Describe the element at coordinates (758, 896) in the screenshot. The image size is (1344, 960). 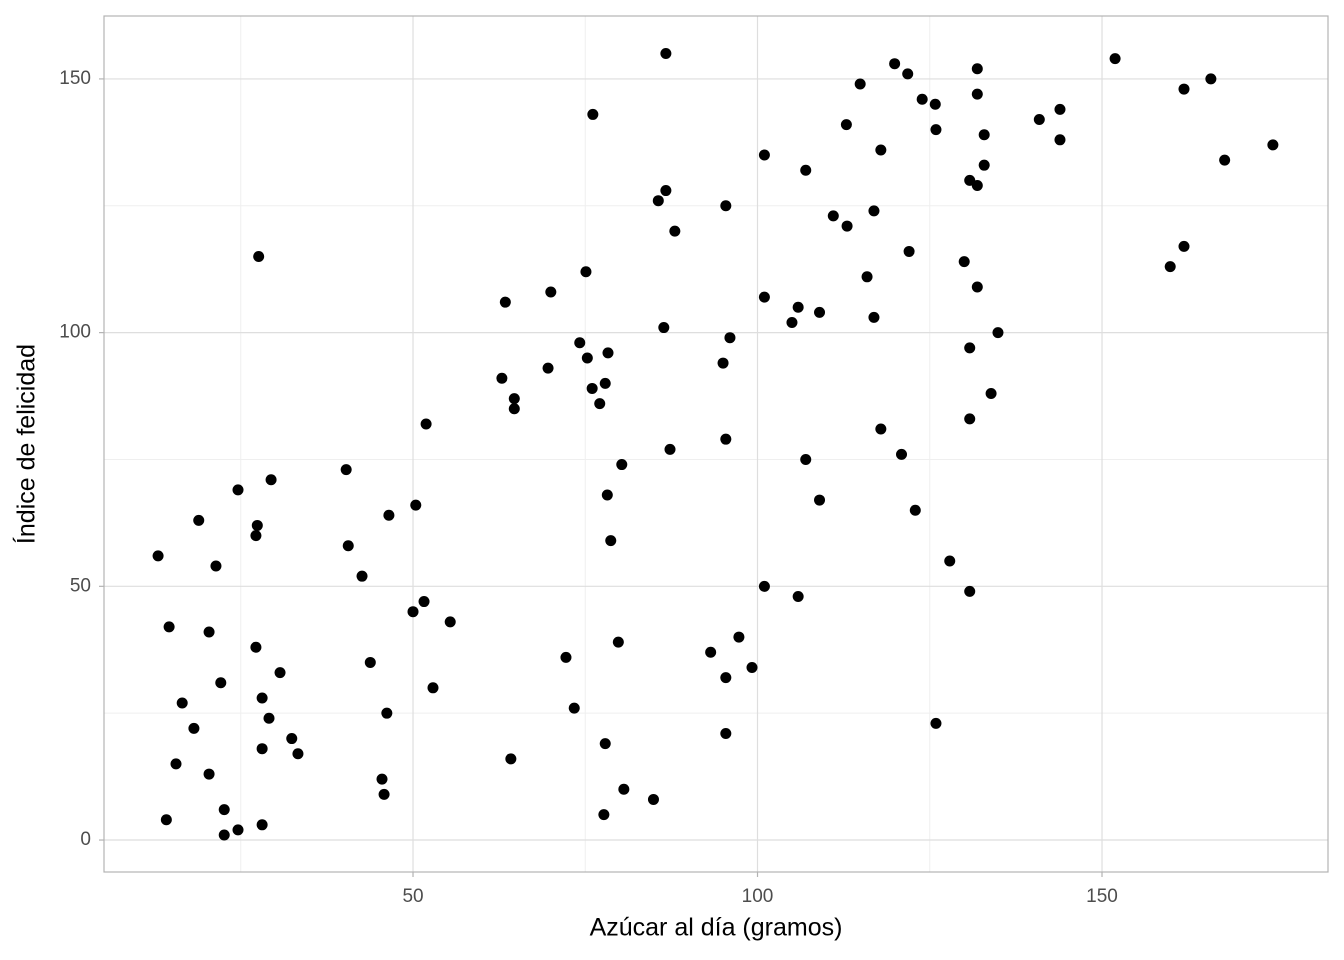
I see `x-tick-label: 100` at that location.